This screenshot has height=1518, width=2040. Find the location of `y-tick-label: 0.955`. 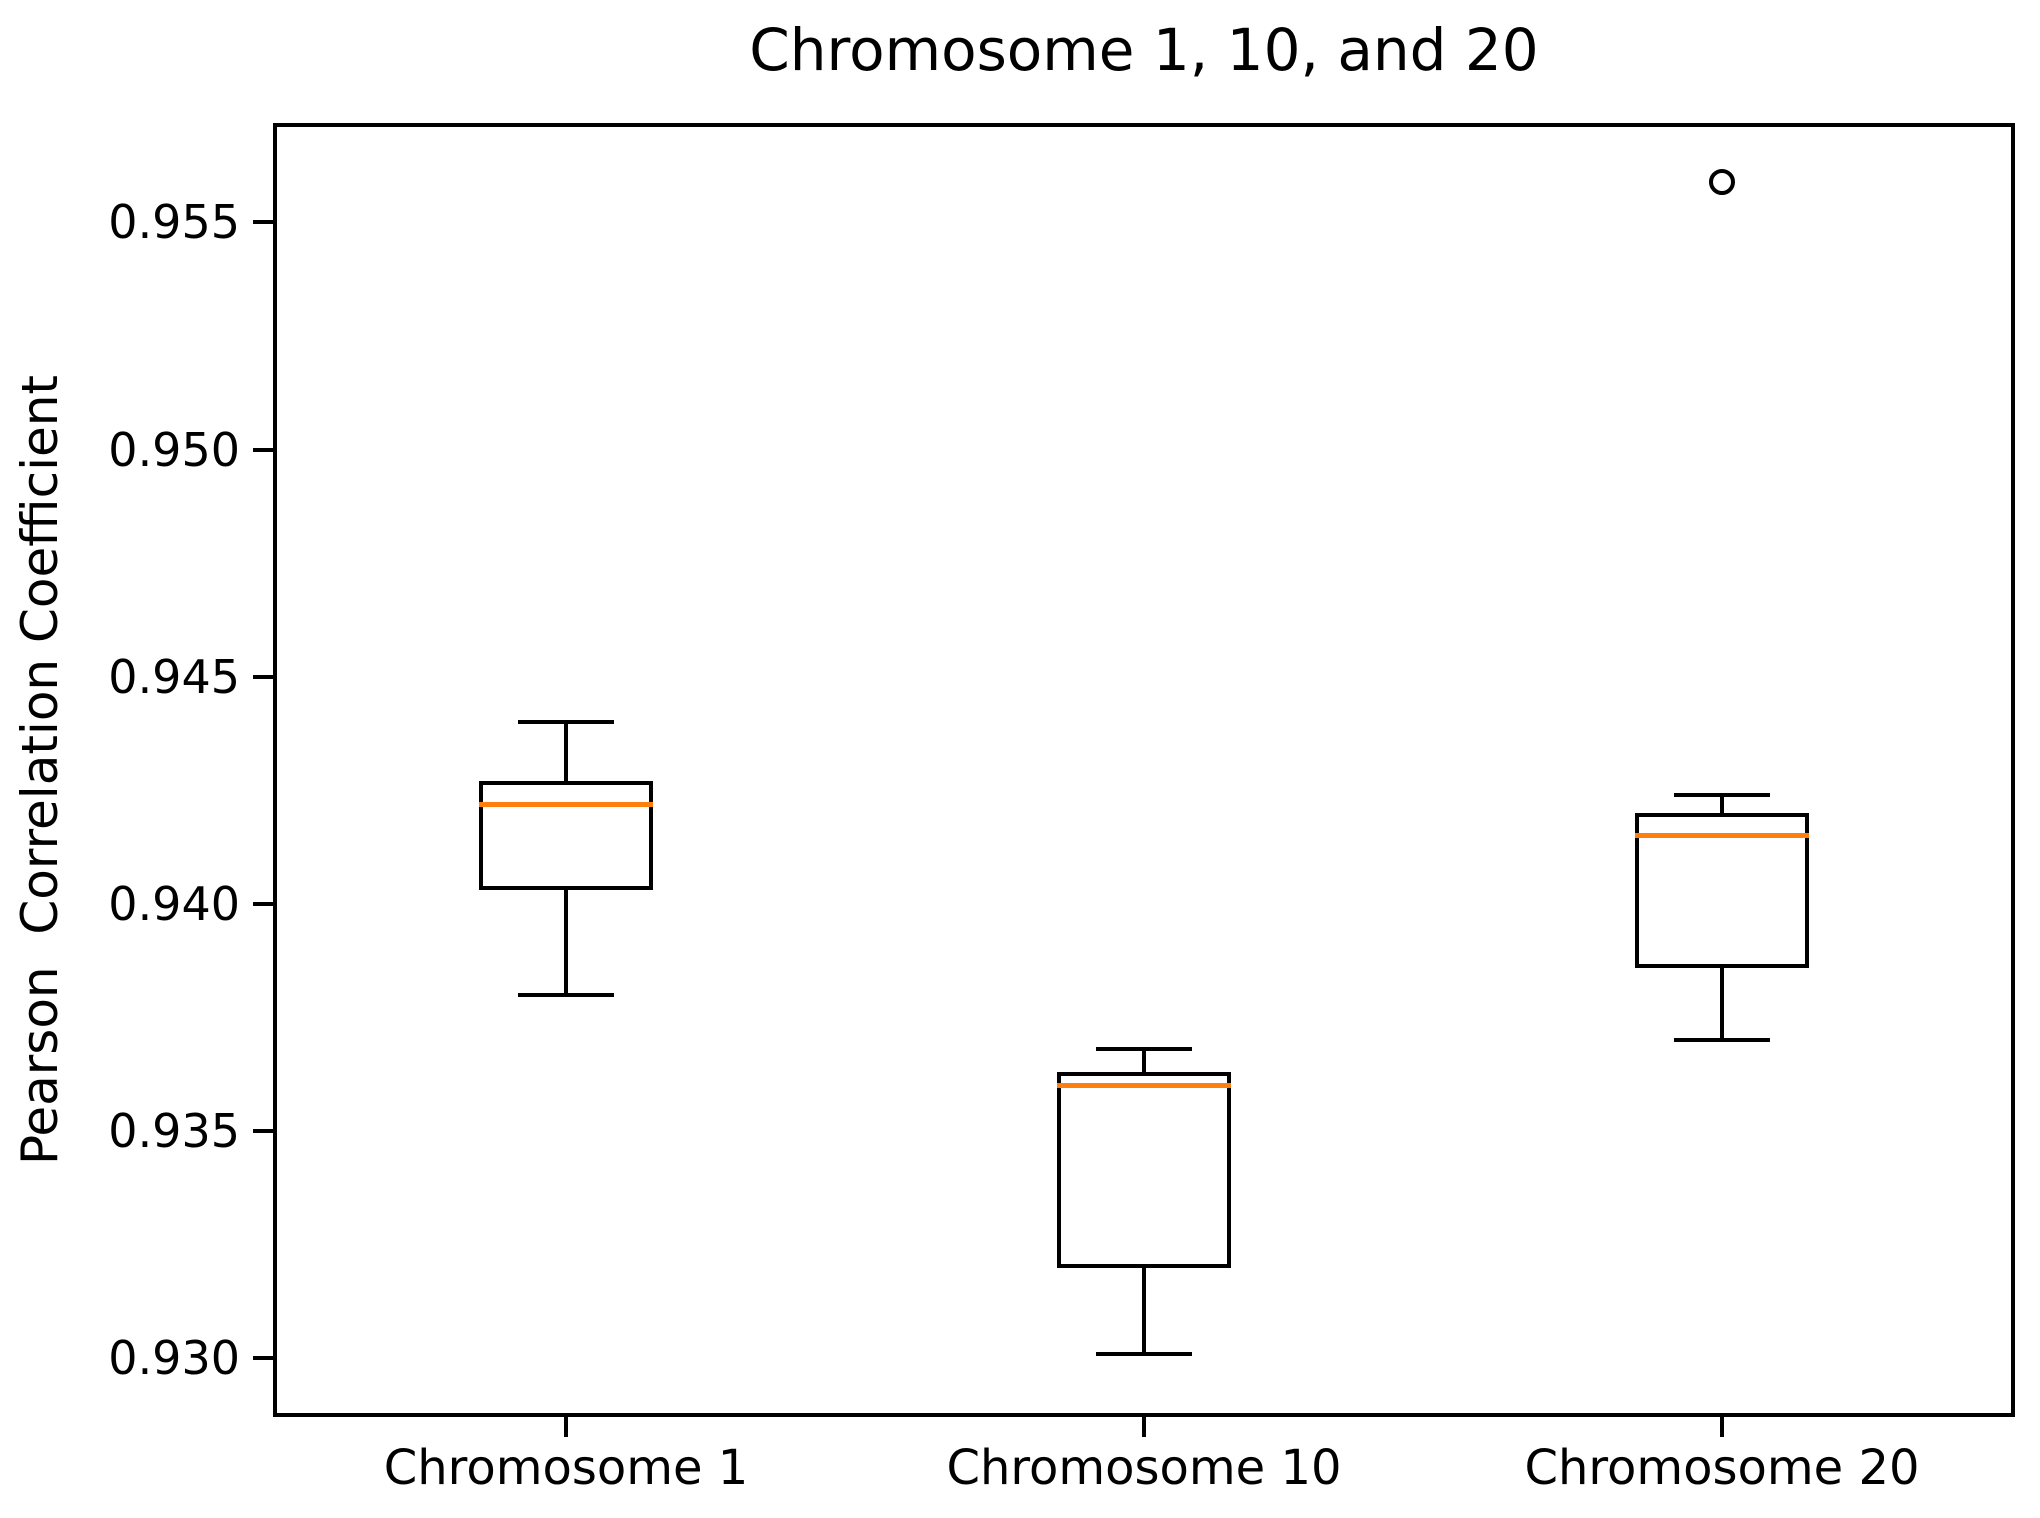

y-tick-label: 0.955 is located at coordinates (174, 222).